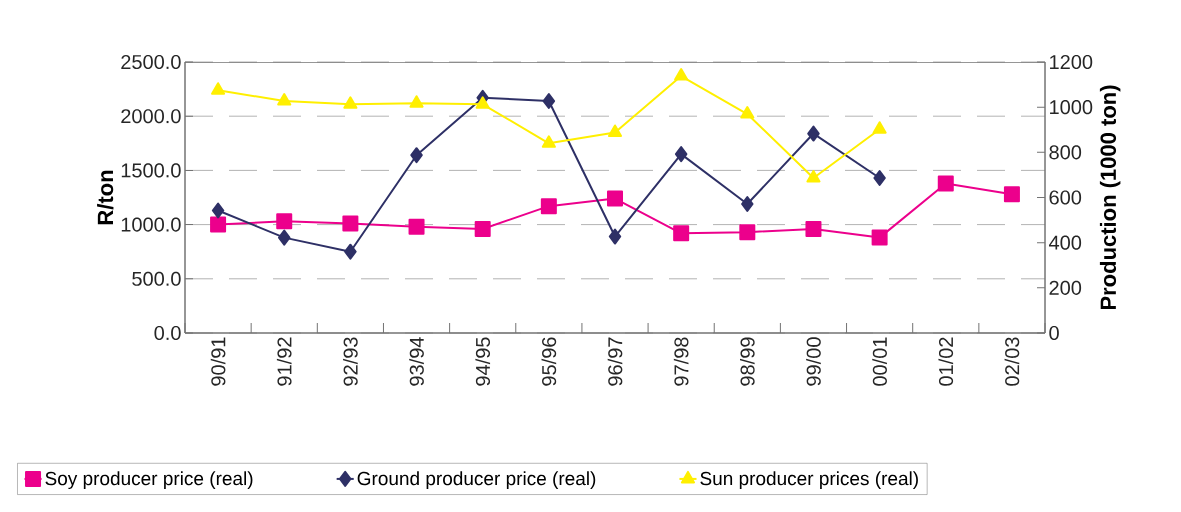 This screenshot has height=512, width=1181. I want to click on y2-axis-title: Production (1000 ton), so click(1110, 197).